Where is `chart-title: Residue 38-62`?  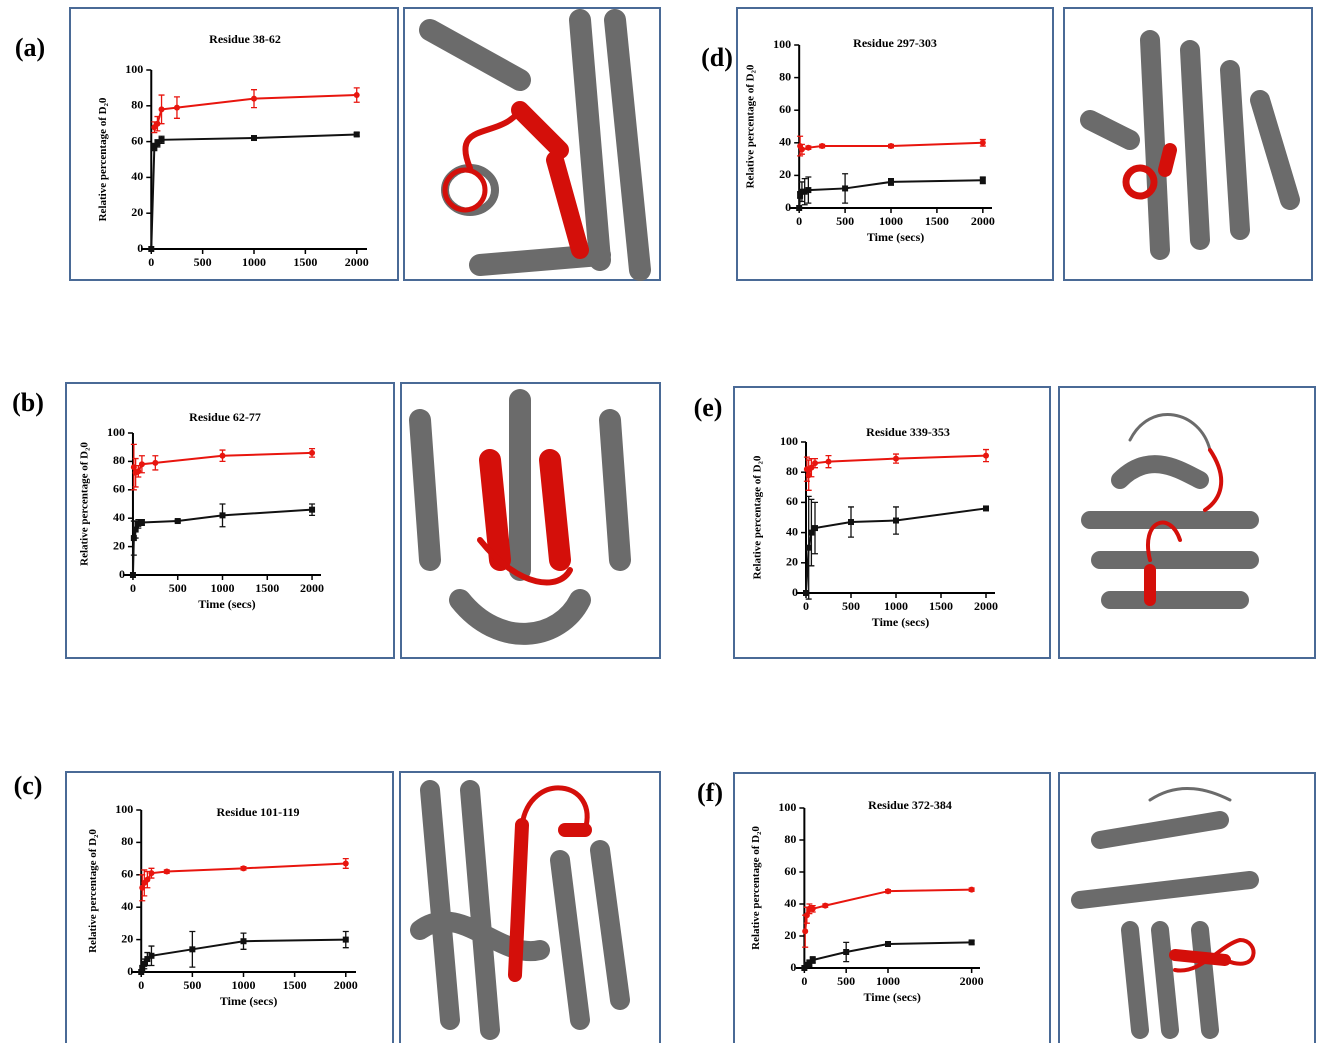
chart-title: Residue 38-62 is located at coordinates (245, 39).